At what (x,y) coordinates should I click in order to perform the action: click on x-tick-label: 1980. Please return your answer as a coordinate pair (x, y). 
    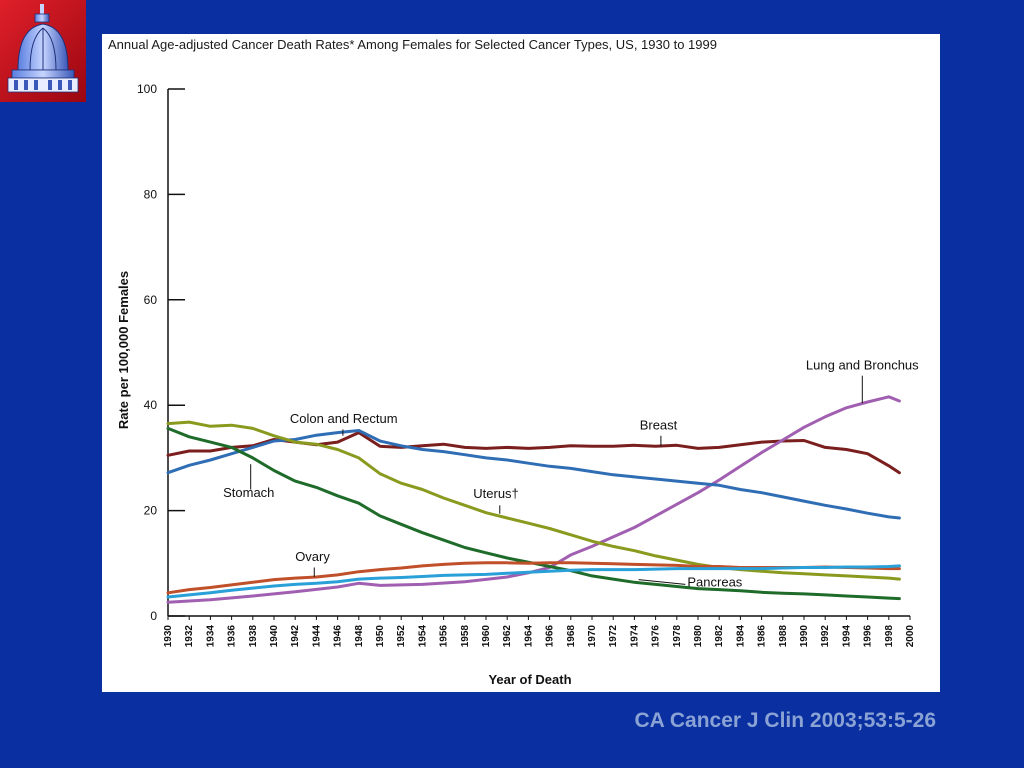
    Looking at the image, I should click on (698, 636).